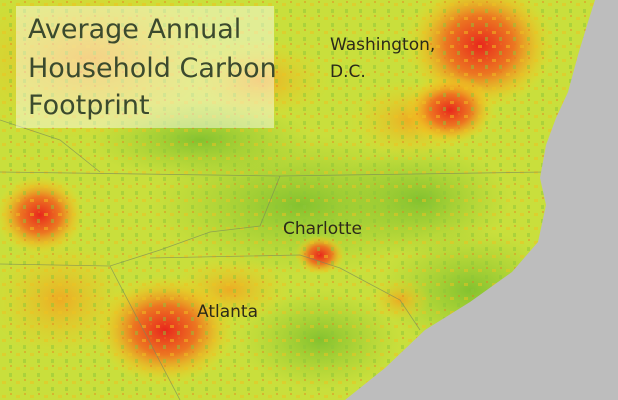 The image size is (618, 400). I want to click on city-label: Washington,, so click(382, 45).